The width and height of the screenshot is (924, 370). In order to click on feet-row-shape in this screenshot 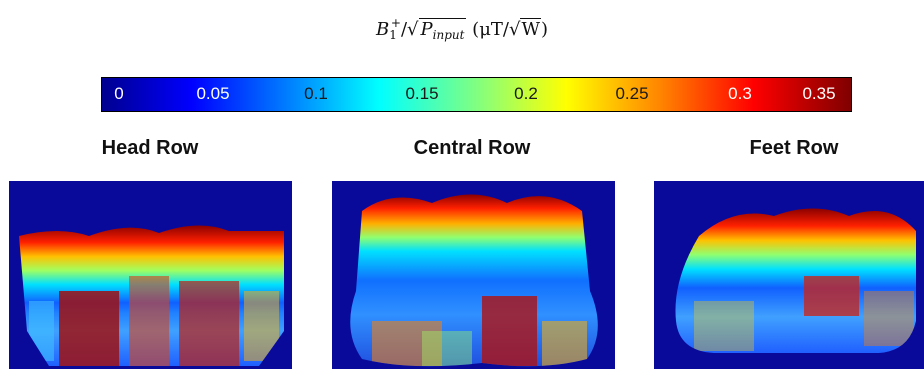, I will do `click(795, 280)`.